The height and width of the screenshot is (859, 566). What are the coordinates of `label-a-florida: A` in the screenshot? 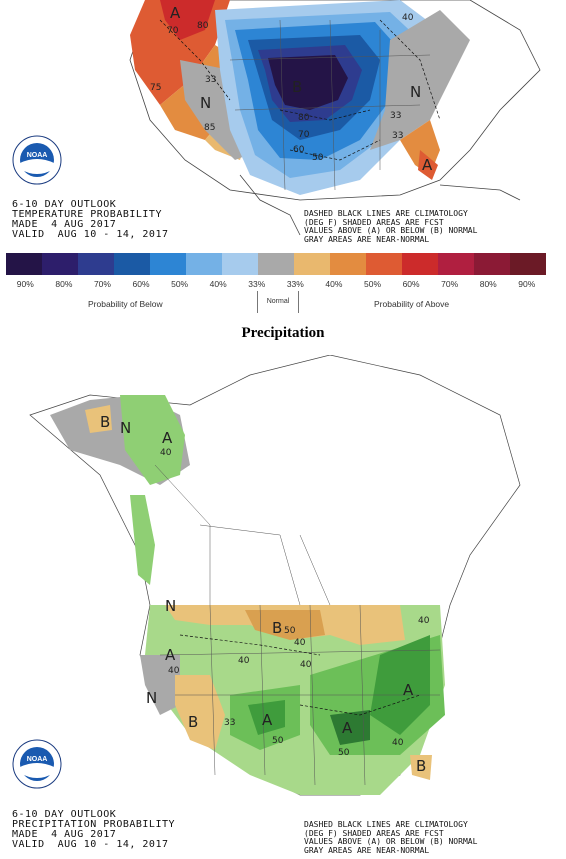 It's located at (427, 165).